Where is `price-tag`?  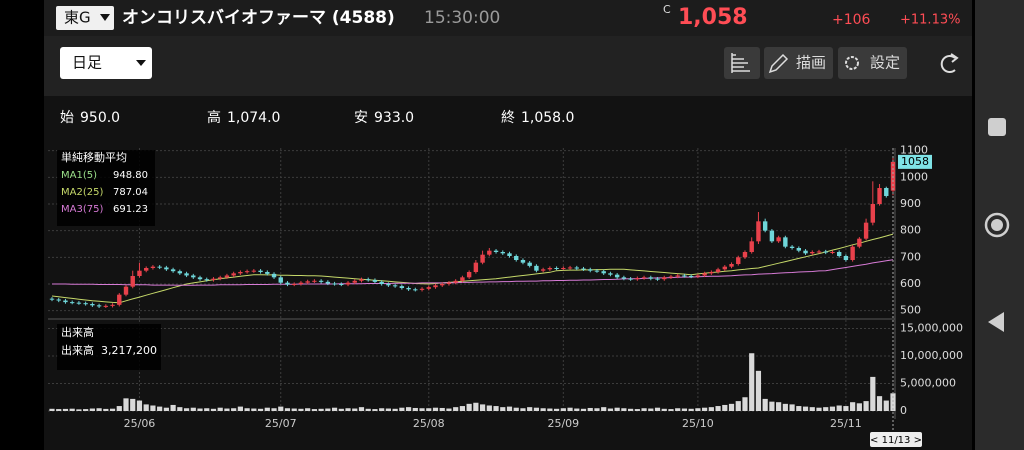 price-tag is located at coordinates (915, 161).